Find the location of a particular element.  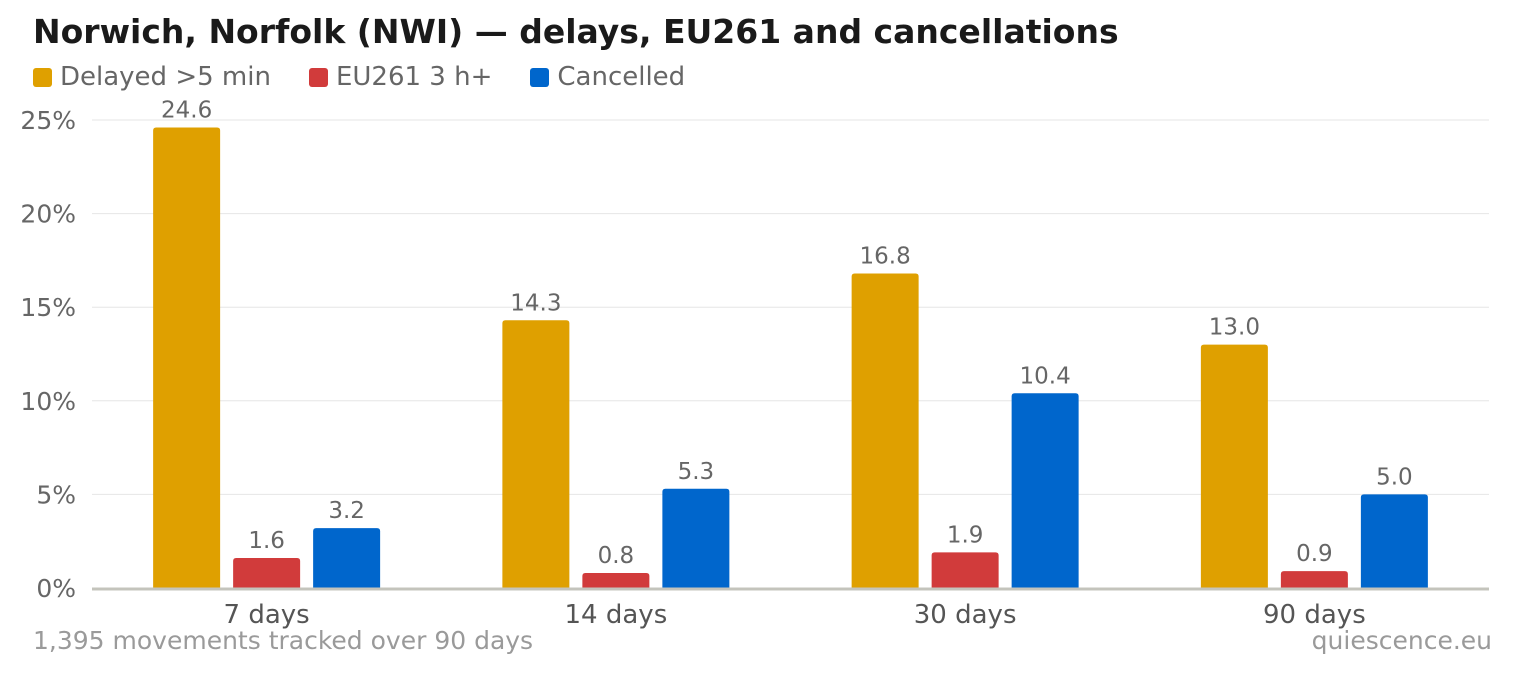

legend-swatch-delayed is located at coordinates (42, 77).